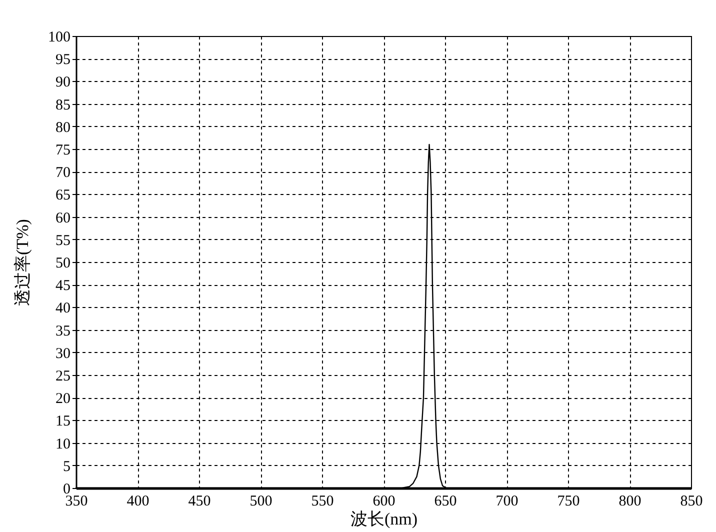 The image size is (716, 532). What do you see at coordinates (384, 502) in the screenshot?
I see `x-tick-label: 600` at bounding box center [384, 502].